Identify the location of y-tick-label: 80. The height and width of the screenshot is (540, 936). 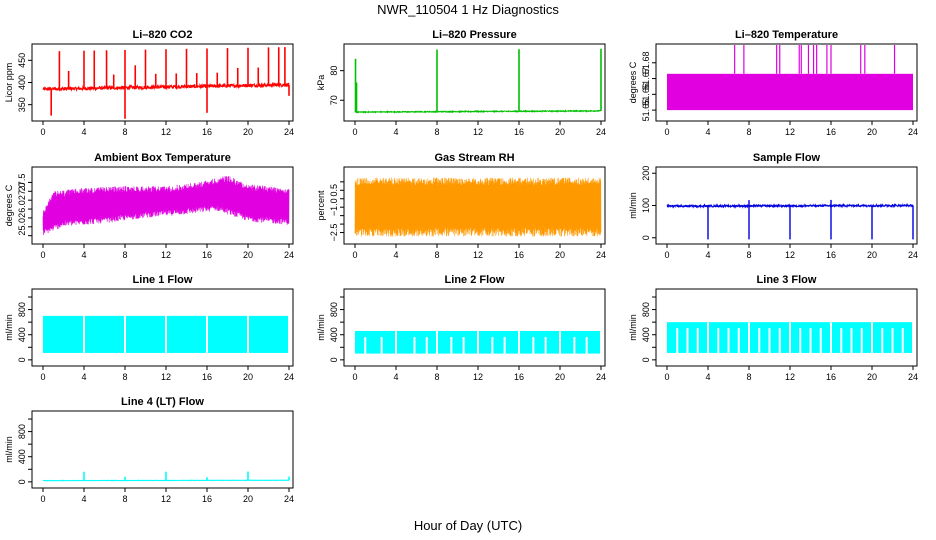
(334, 71).